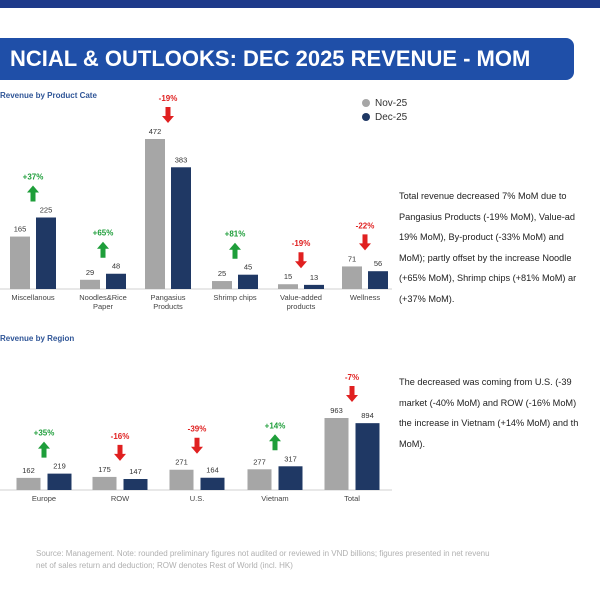 This screenshot has width=600, height=600. What do you see at coordinates (33, 297) in the screenshot?
I see `category-label-miscellanous: Miscellanous` at bounding box center [33, 297].